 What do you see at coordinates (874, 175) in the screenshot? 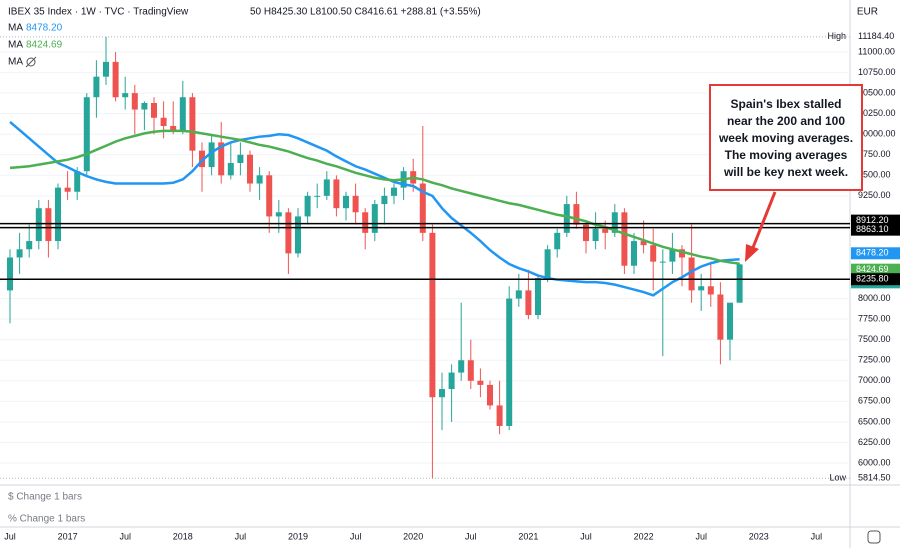
I see `y-tick-label: 9500.00` at bounding box center [874, 175].